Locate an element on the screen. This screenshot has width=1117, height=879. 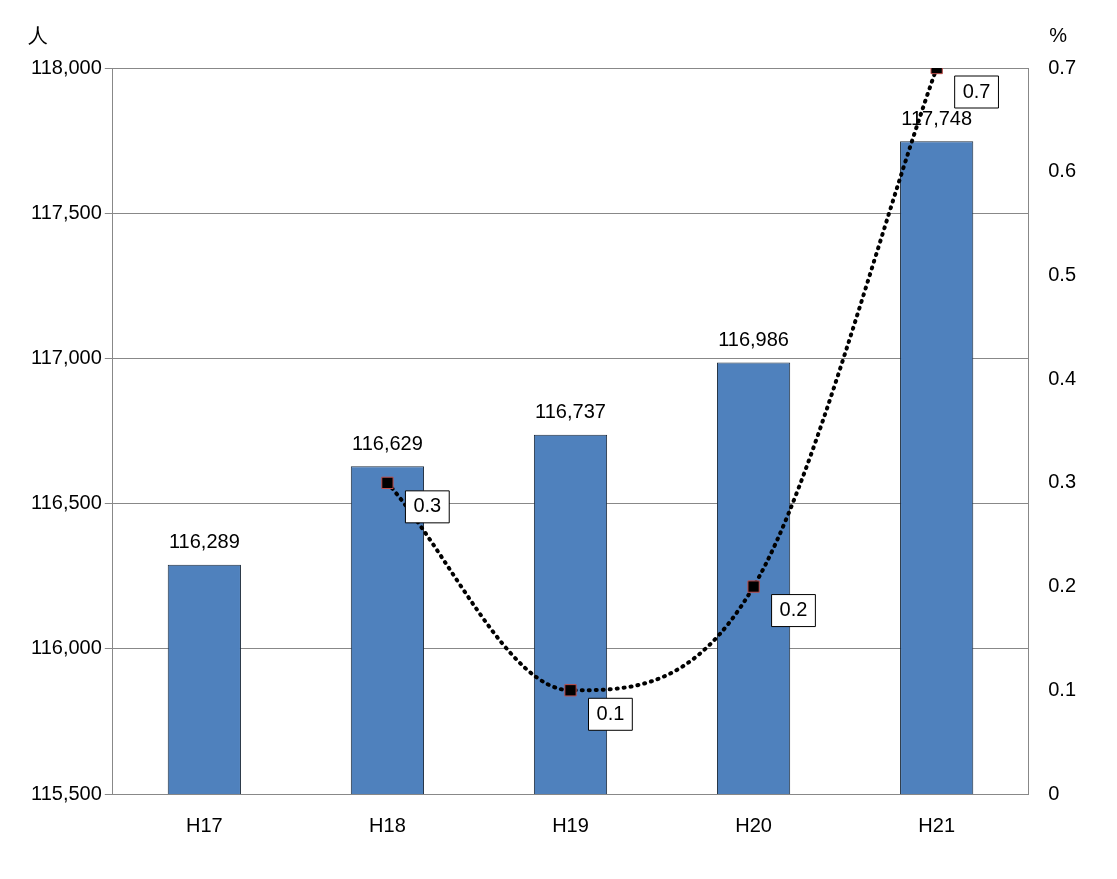
data-label: 0.7 is located at coordinates (976, 90).